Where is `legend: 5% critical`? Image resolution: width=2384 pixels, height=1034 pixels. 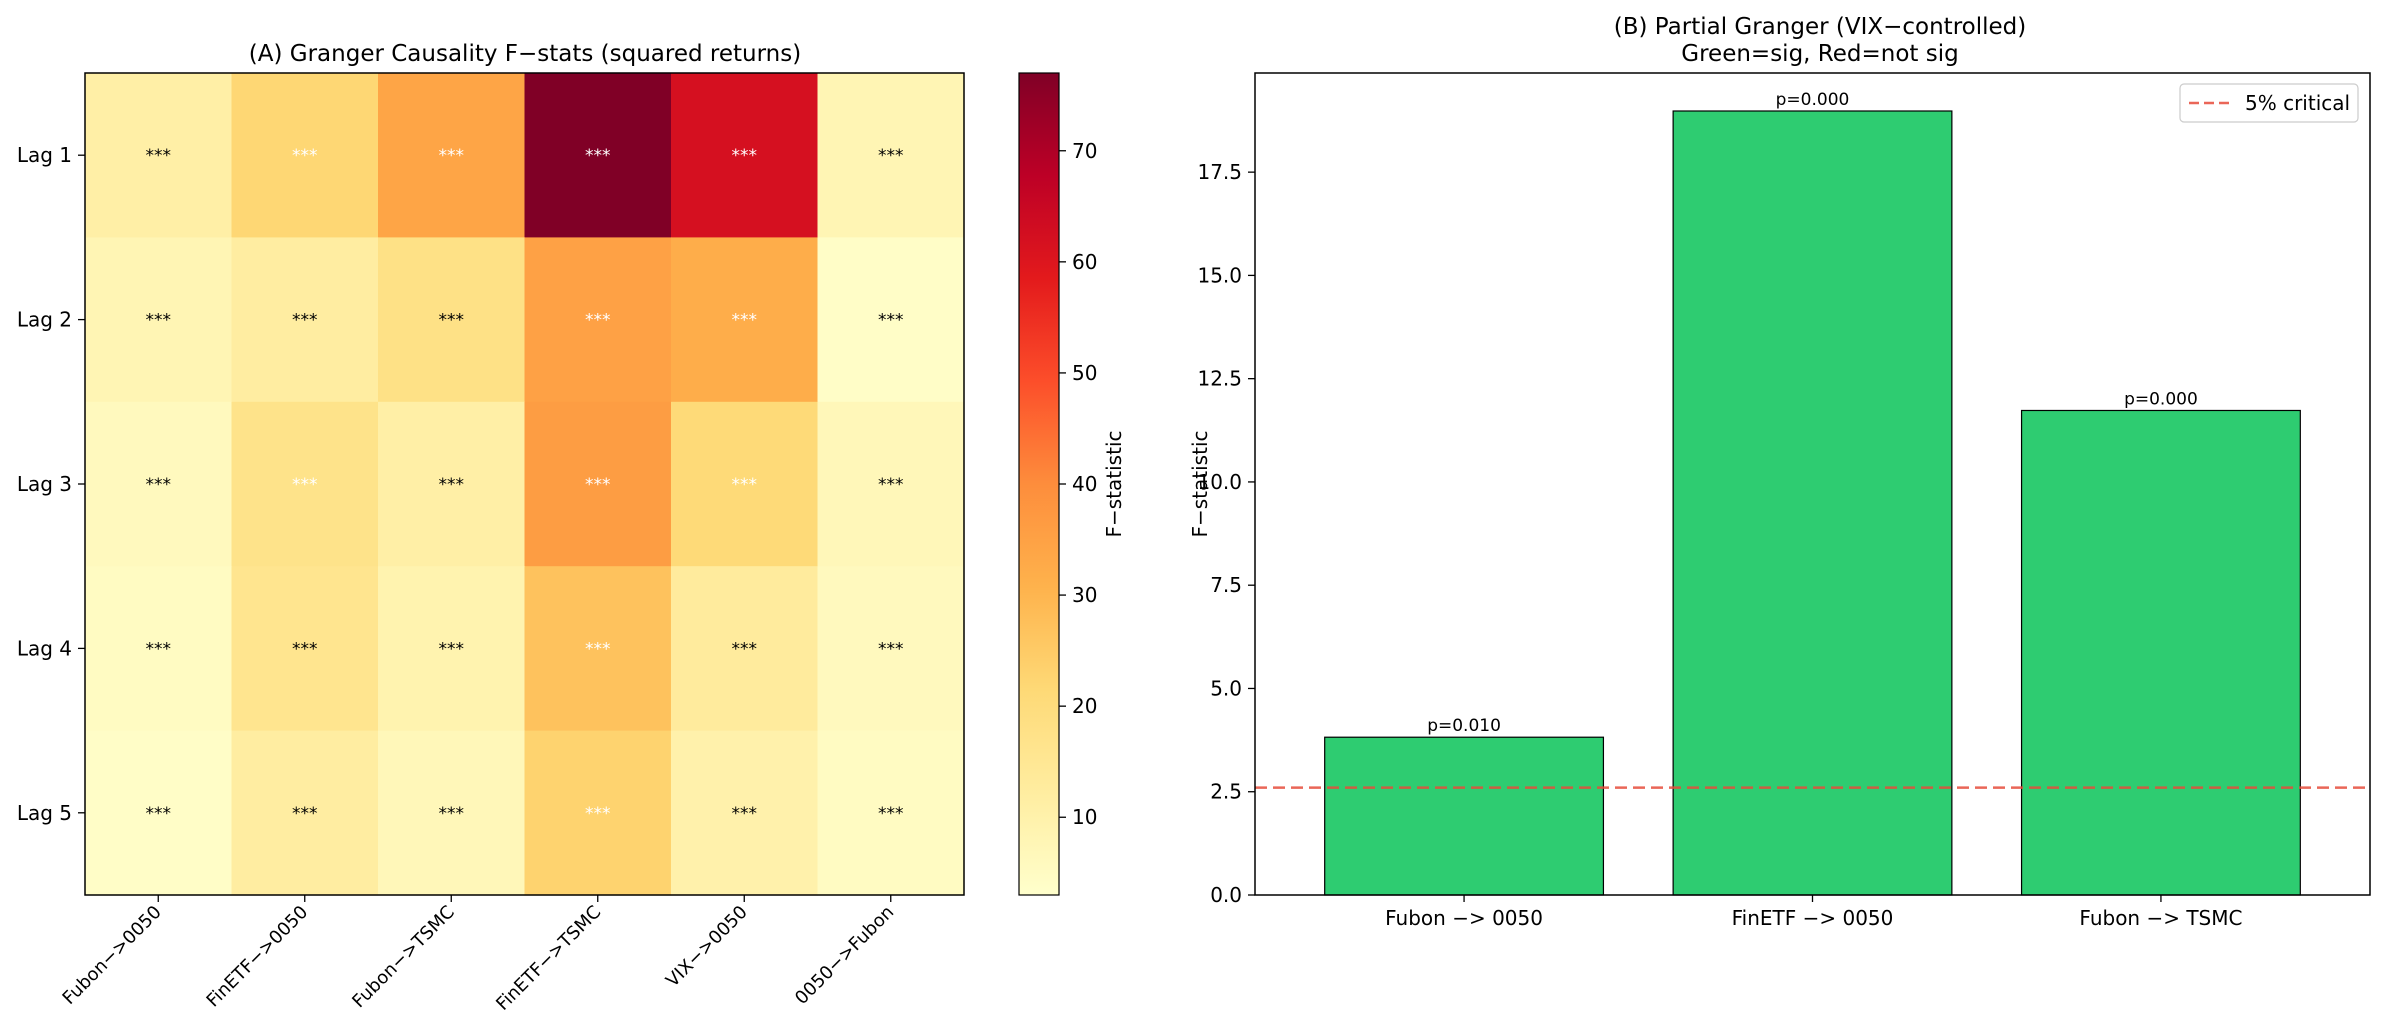
legend: 5% critical is located at coordinates (2269, 103).